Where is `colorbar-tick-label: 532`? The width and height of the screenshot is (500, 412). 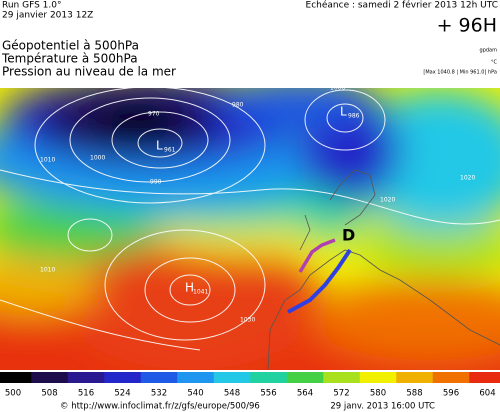 colorbar-tick-label: 532 is located at coordinates (159, 394).